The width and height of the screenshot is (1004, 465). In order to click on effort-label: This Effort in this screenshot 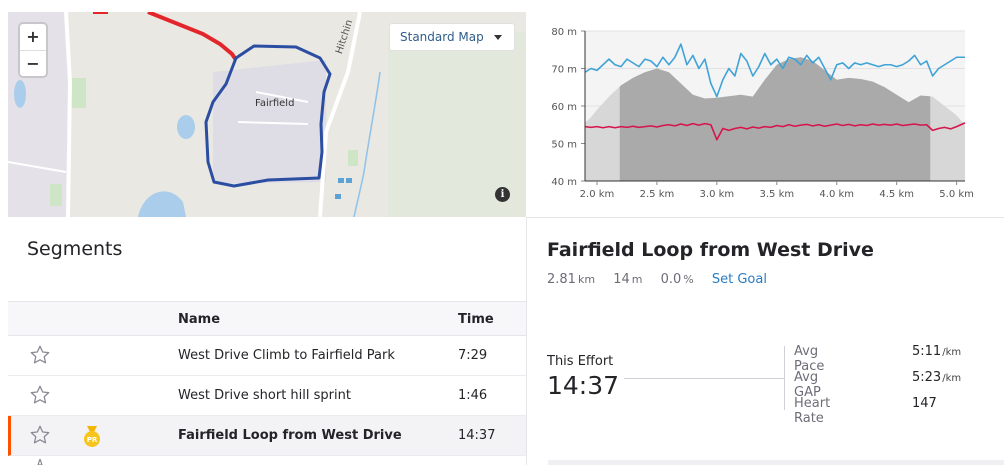, I will do `click(580, 361)`.